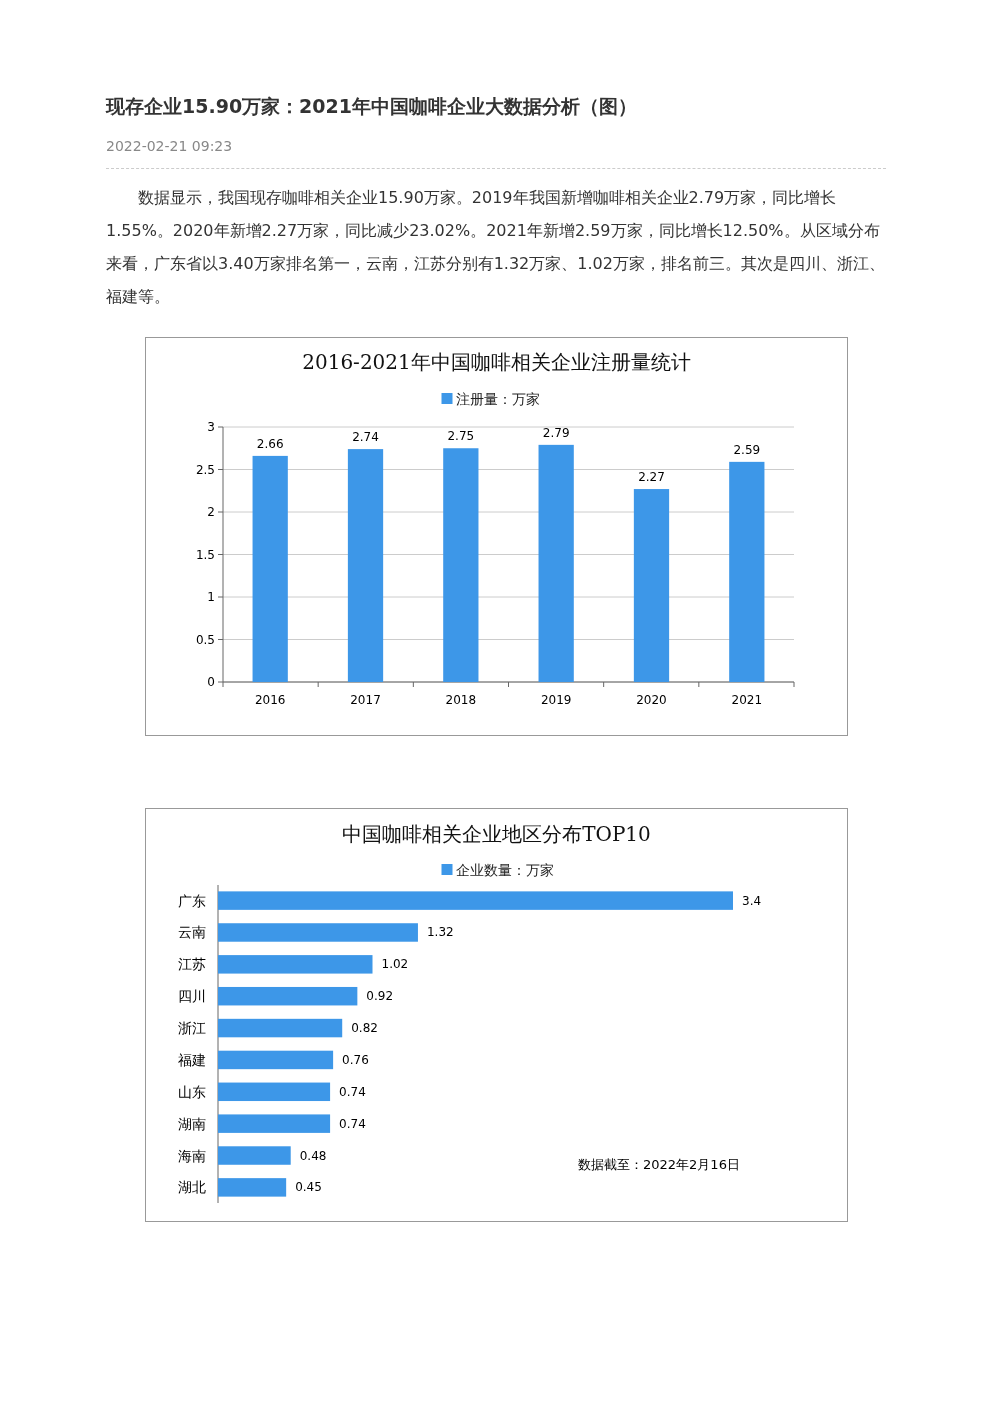  What do you see at coordinates (556, 700) in the screenshot?
I see `x-tick-label: 2019` at bounding box center [556, 700].